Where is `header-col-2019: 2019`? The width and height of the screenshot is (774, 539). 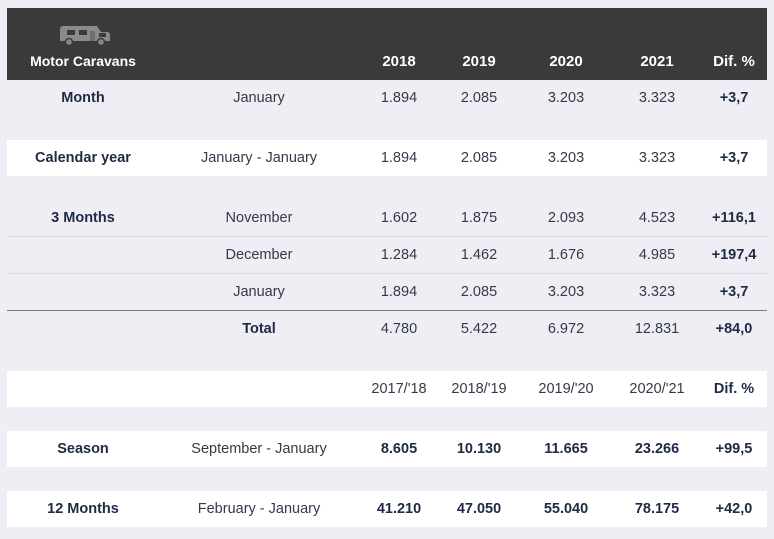
header-col-2019: 2019 is located at coordinates (479, 61).